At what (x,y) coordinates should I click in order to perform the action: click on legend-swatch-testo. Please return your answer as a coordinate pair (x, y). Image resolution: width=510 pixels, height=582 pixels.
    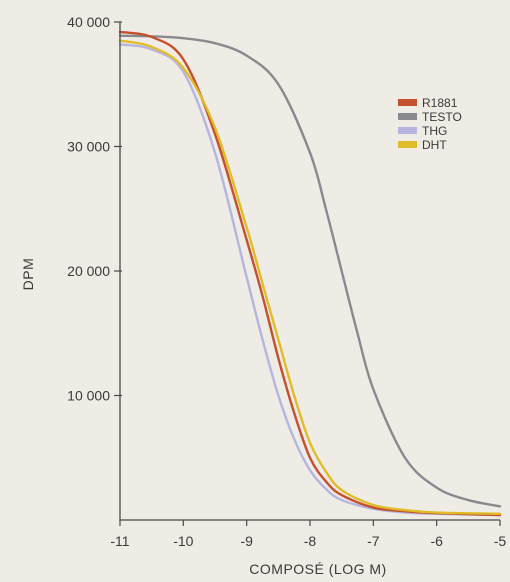
    Looking at the image, I should click on (407, 116).